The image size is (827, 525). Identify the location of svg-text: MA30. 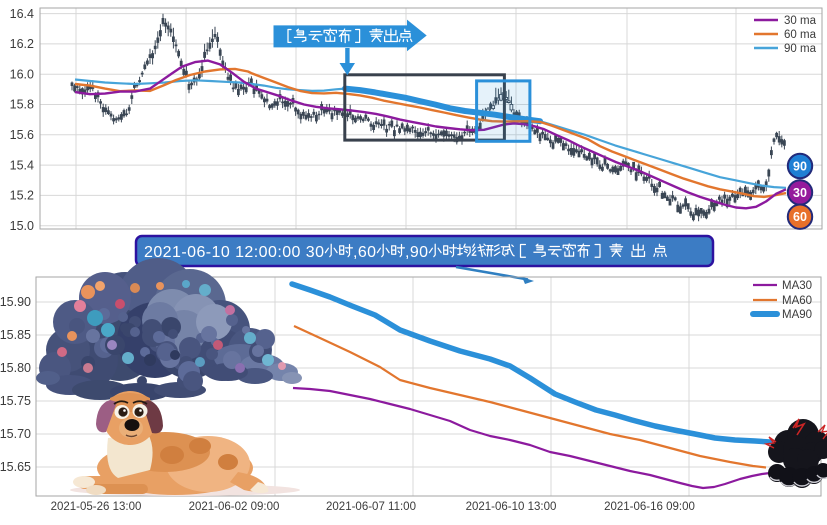
(797, 286).